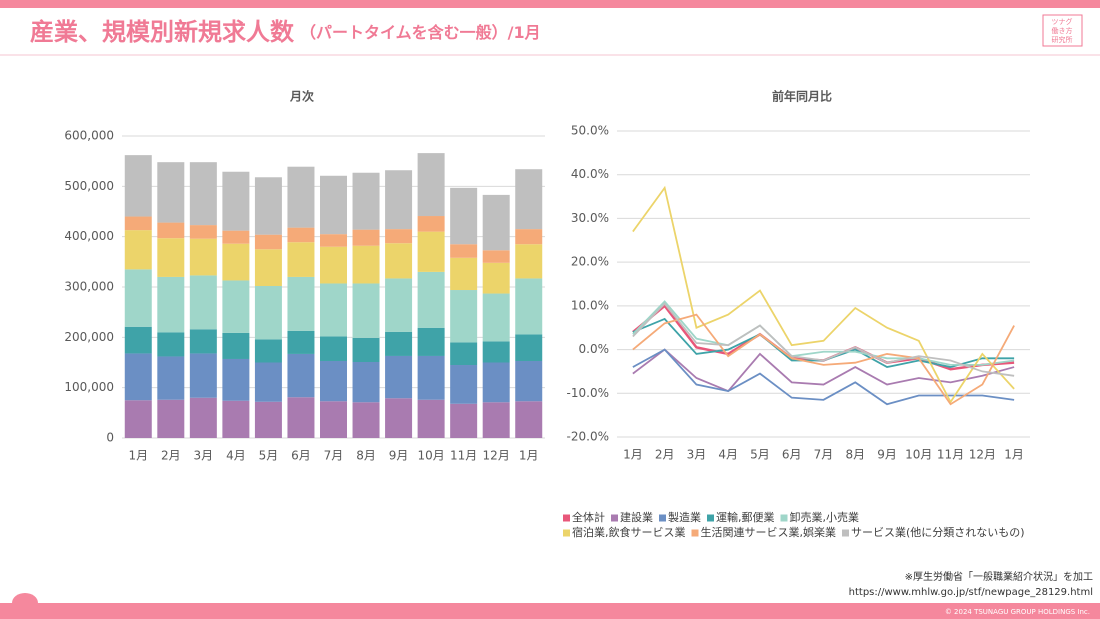 The image size is (1100, 619). Describe the element at coordinates (162, 32) in the screenshot. I see `title-main: 産業、規模別新規求人数` at that location.